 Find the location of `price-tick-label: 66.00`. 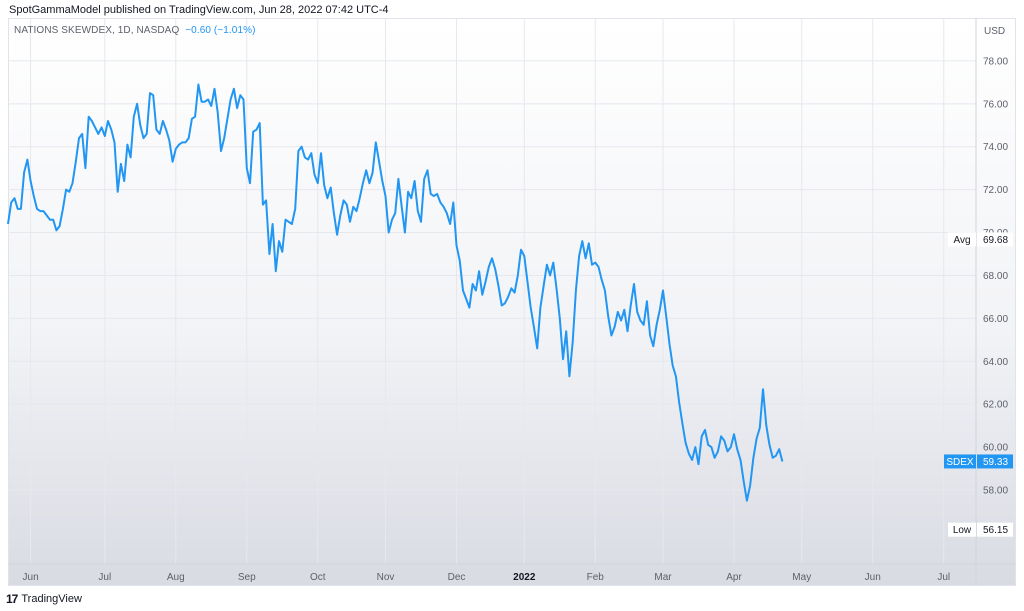

price-tick-label: 66.00 is located at coordinates (995, 319).